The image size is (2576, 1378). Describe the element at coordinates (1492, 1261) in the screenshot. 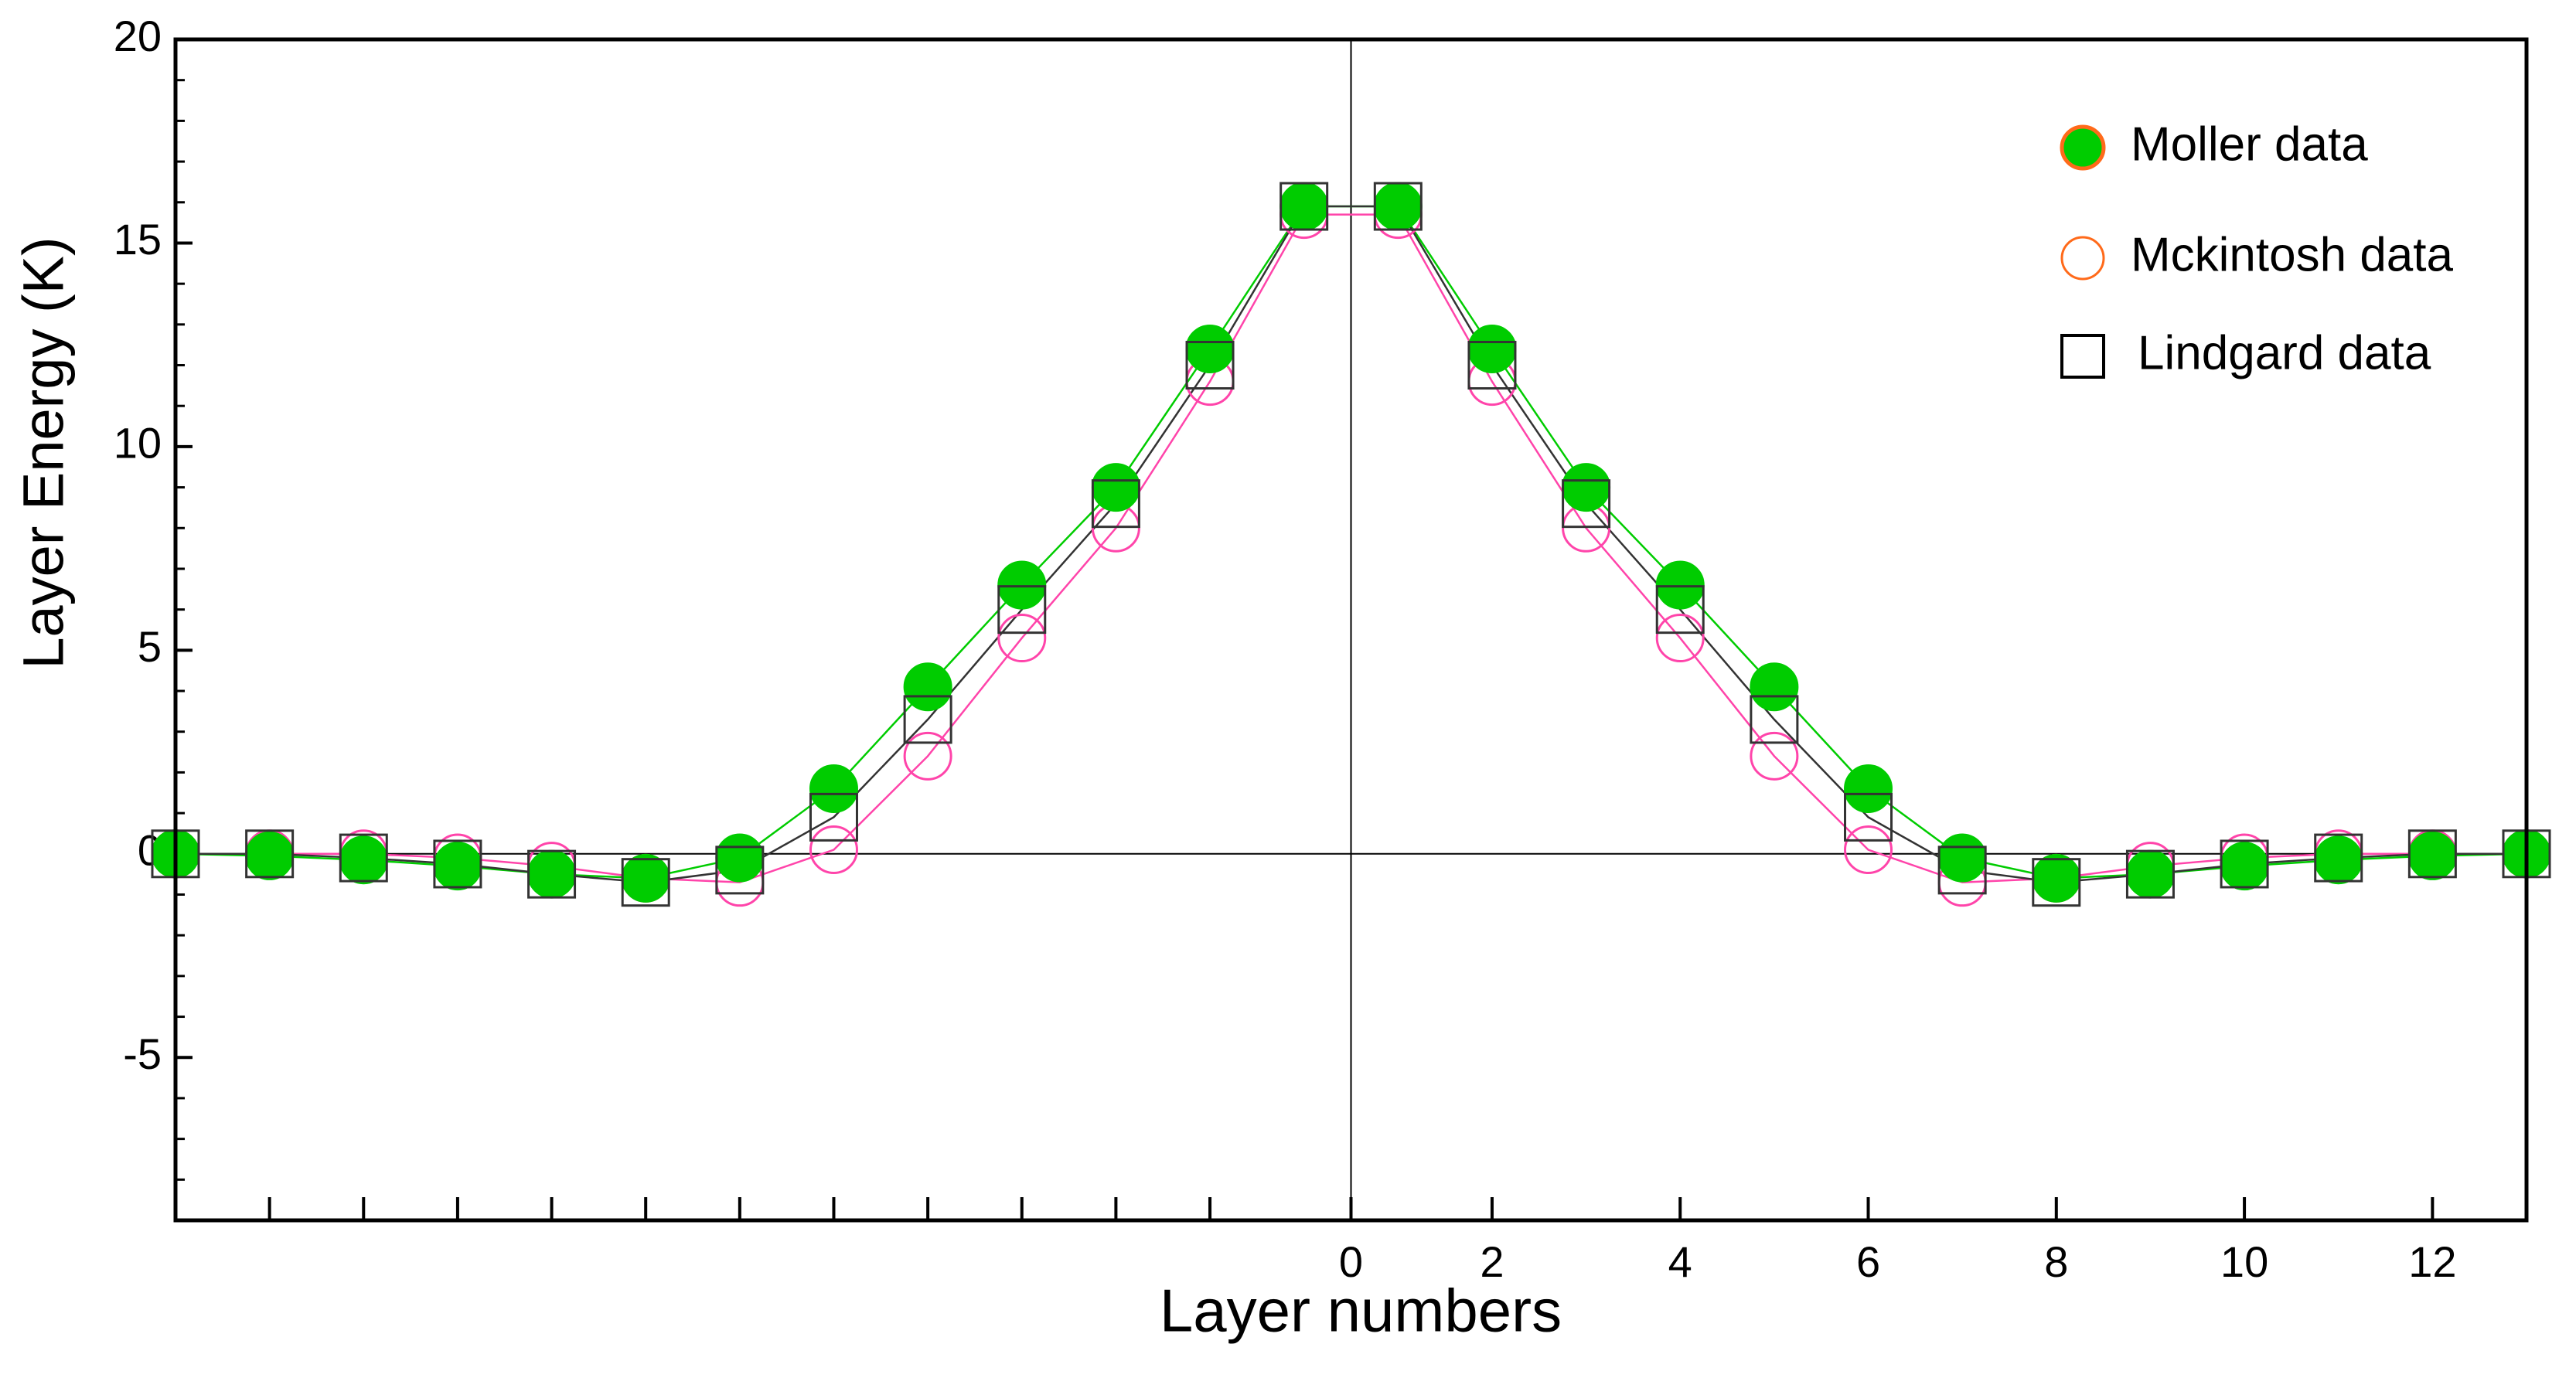

I see `x-tick-label: 2` at that location.